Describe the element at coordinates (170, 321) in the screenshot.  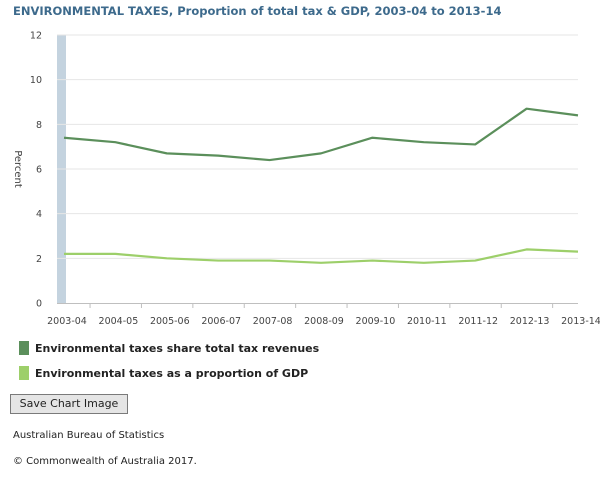
I see `x-tick-label: 2005-06` at that location.